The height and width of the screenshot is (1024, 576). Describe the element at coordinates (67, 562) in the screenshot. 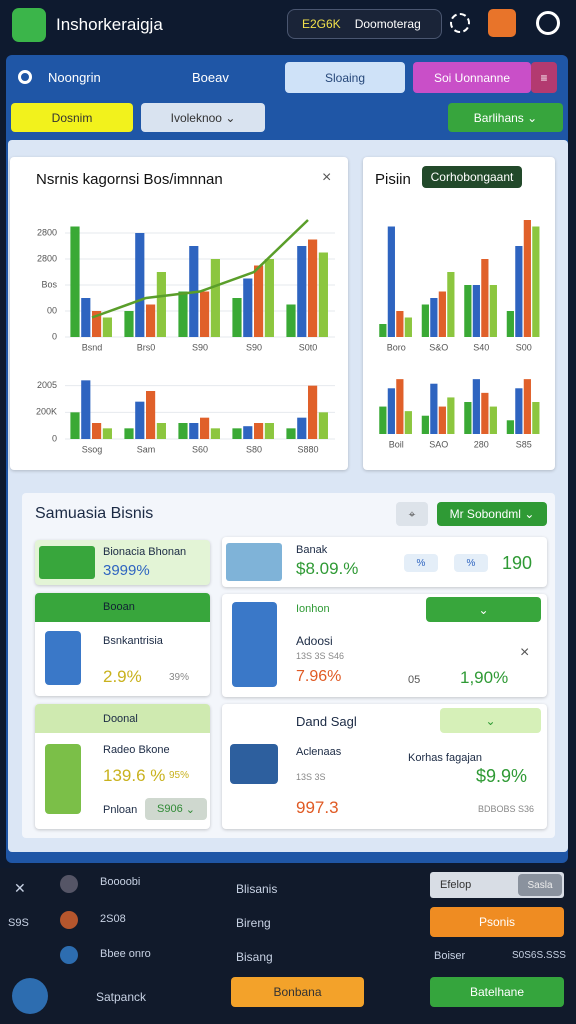

I see `card-icon` at that location.